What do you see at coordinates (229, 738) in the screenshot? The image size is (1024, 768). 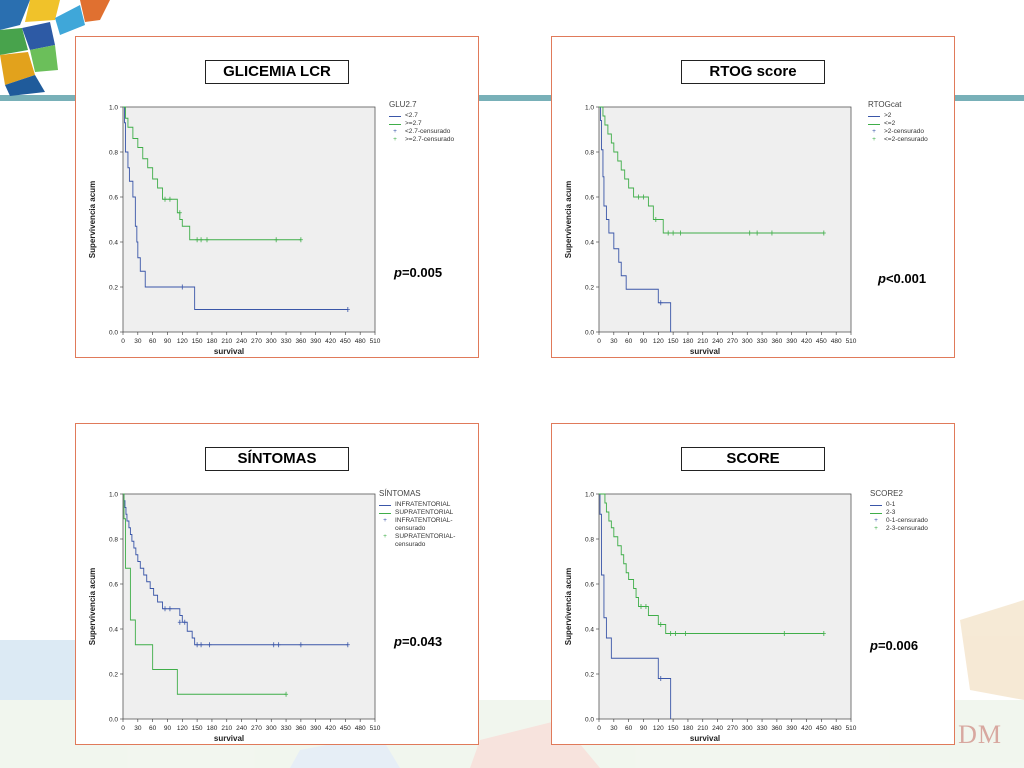 I see `x-axis-label: survival` at bounding box center [229, 738].